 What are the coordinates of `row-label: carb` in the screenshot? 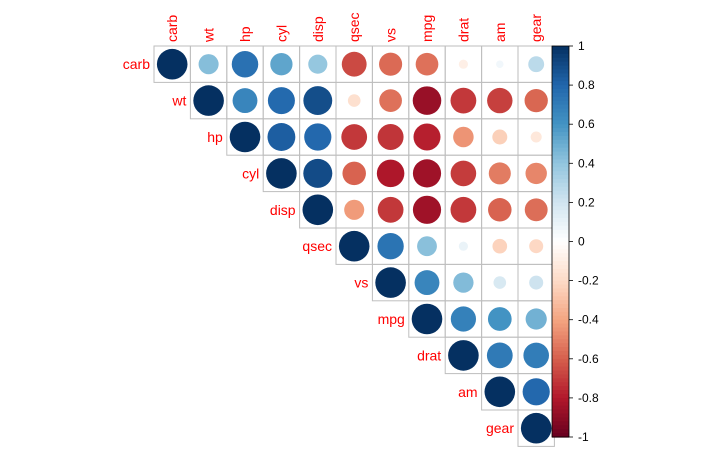 It's located at (136, 64).